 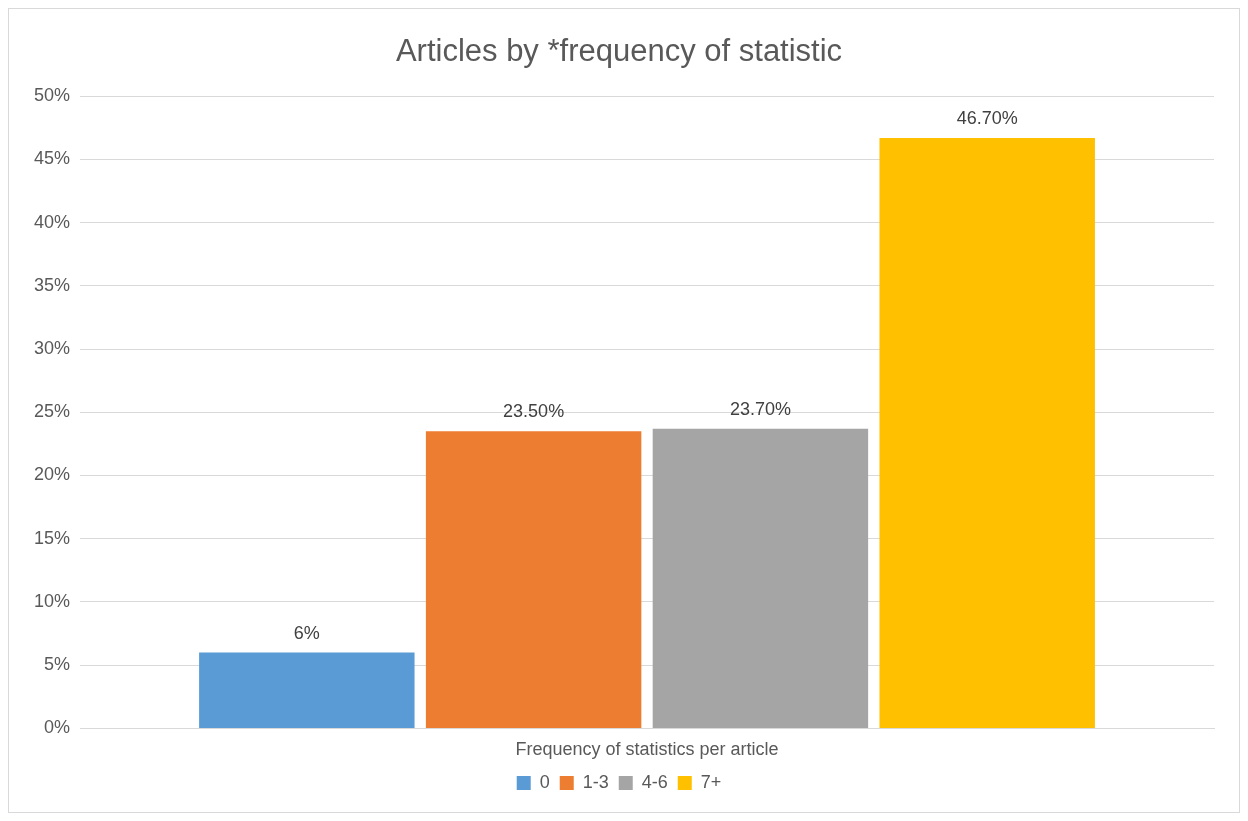 I want to click on legend-label: 0, so click(x=544, y=781).